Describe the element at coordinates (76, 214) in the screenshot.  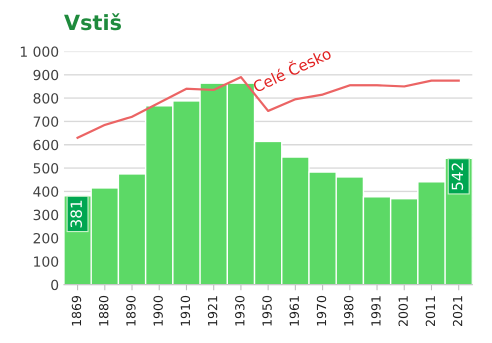
I see `data-label: 381` at that location.